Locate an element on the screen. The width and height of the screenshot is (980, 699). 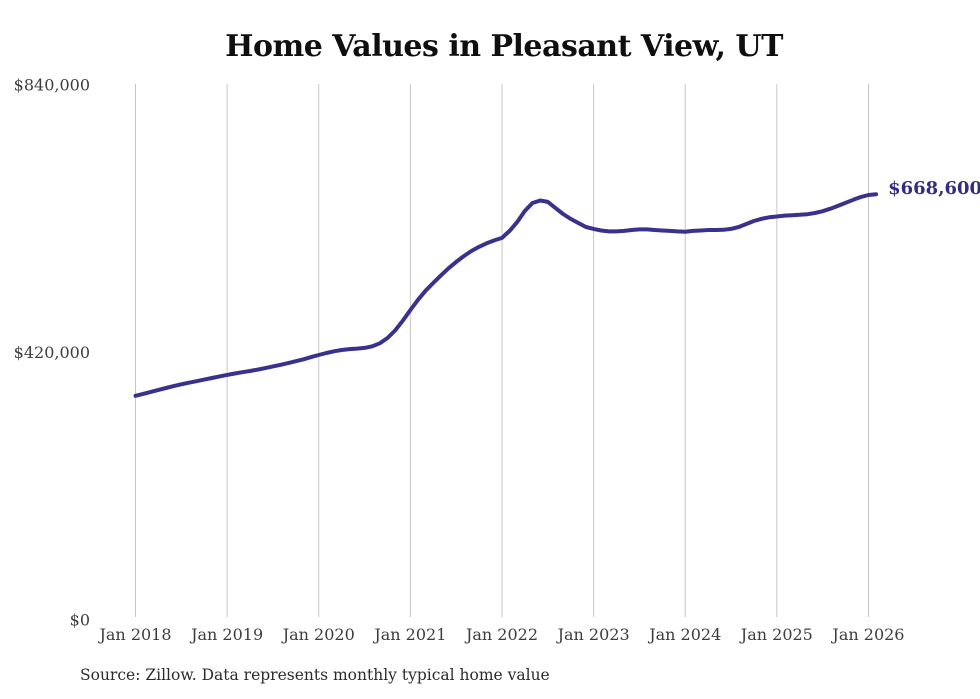
x-axis-tick-label: Jan 2024 is located at coordinates (684, 634).